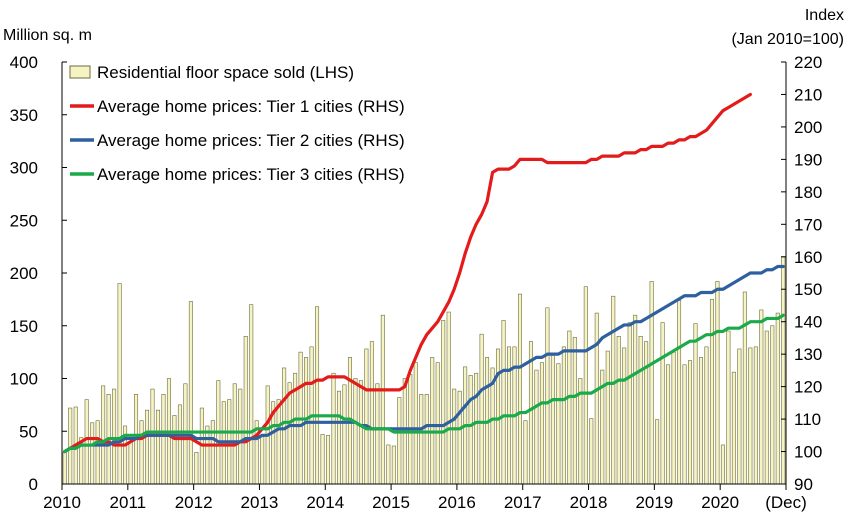  What do you see at coordinates (24, 115) in the screenshot?
I see `left-tick-label: 350` at bounding box center [24, 115].